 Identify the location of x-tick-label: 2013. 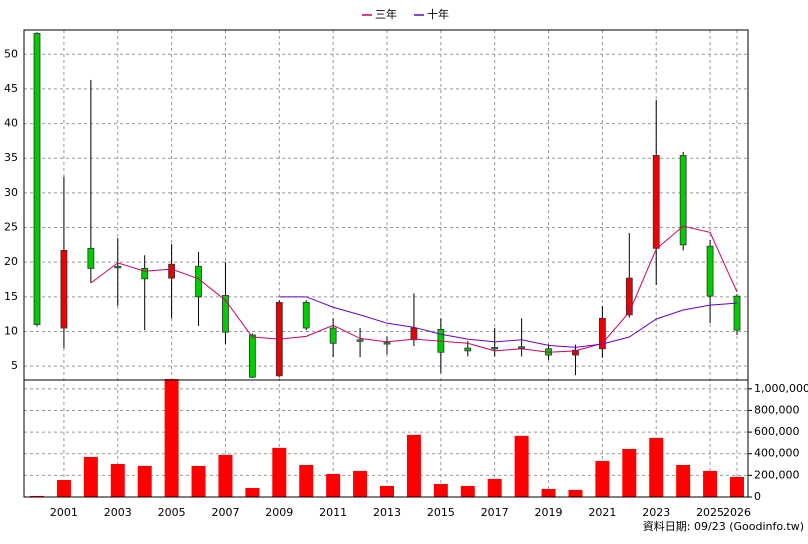
(387, 512).